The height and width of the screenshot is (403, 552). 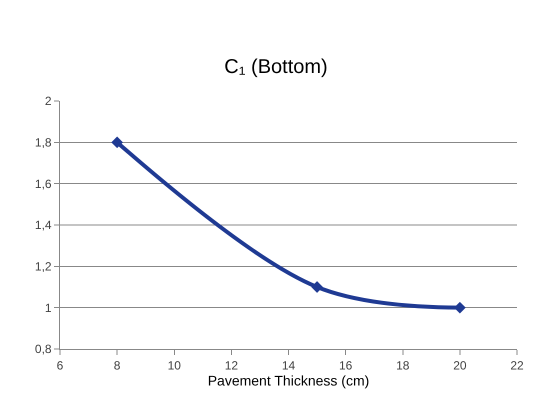 I want to click on x-tick-label: 20, so click(x=460, y=365).